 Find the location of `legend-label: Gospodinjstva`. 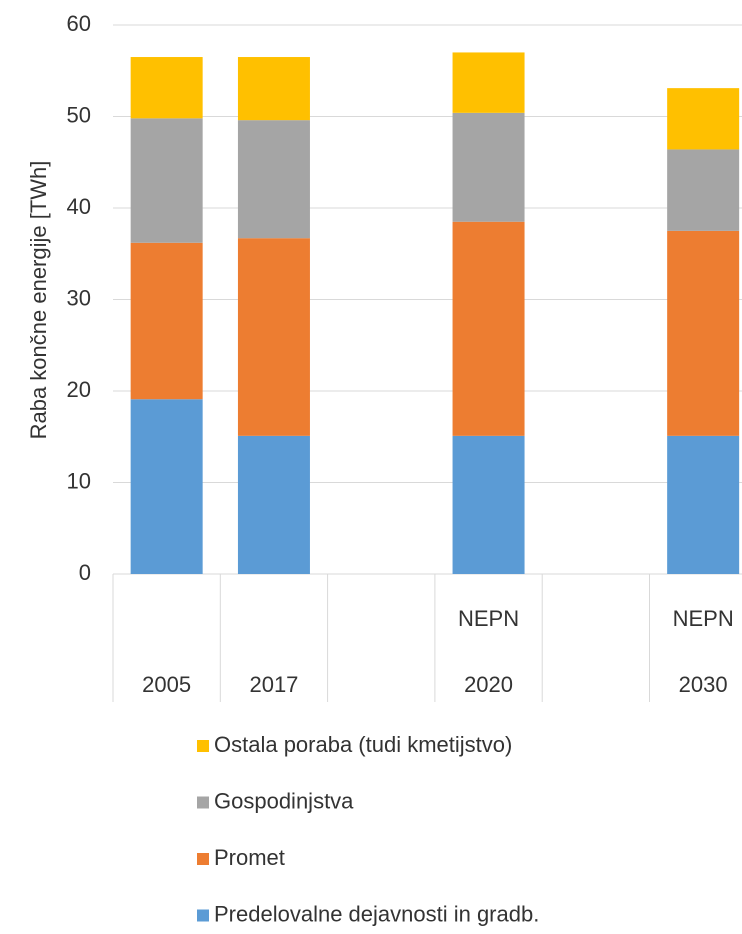

legend-label: Gospodinjstva is located at coordinates (284, 800).